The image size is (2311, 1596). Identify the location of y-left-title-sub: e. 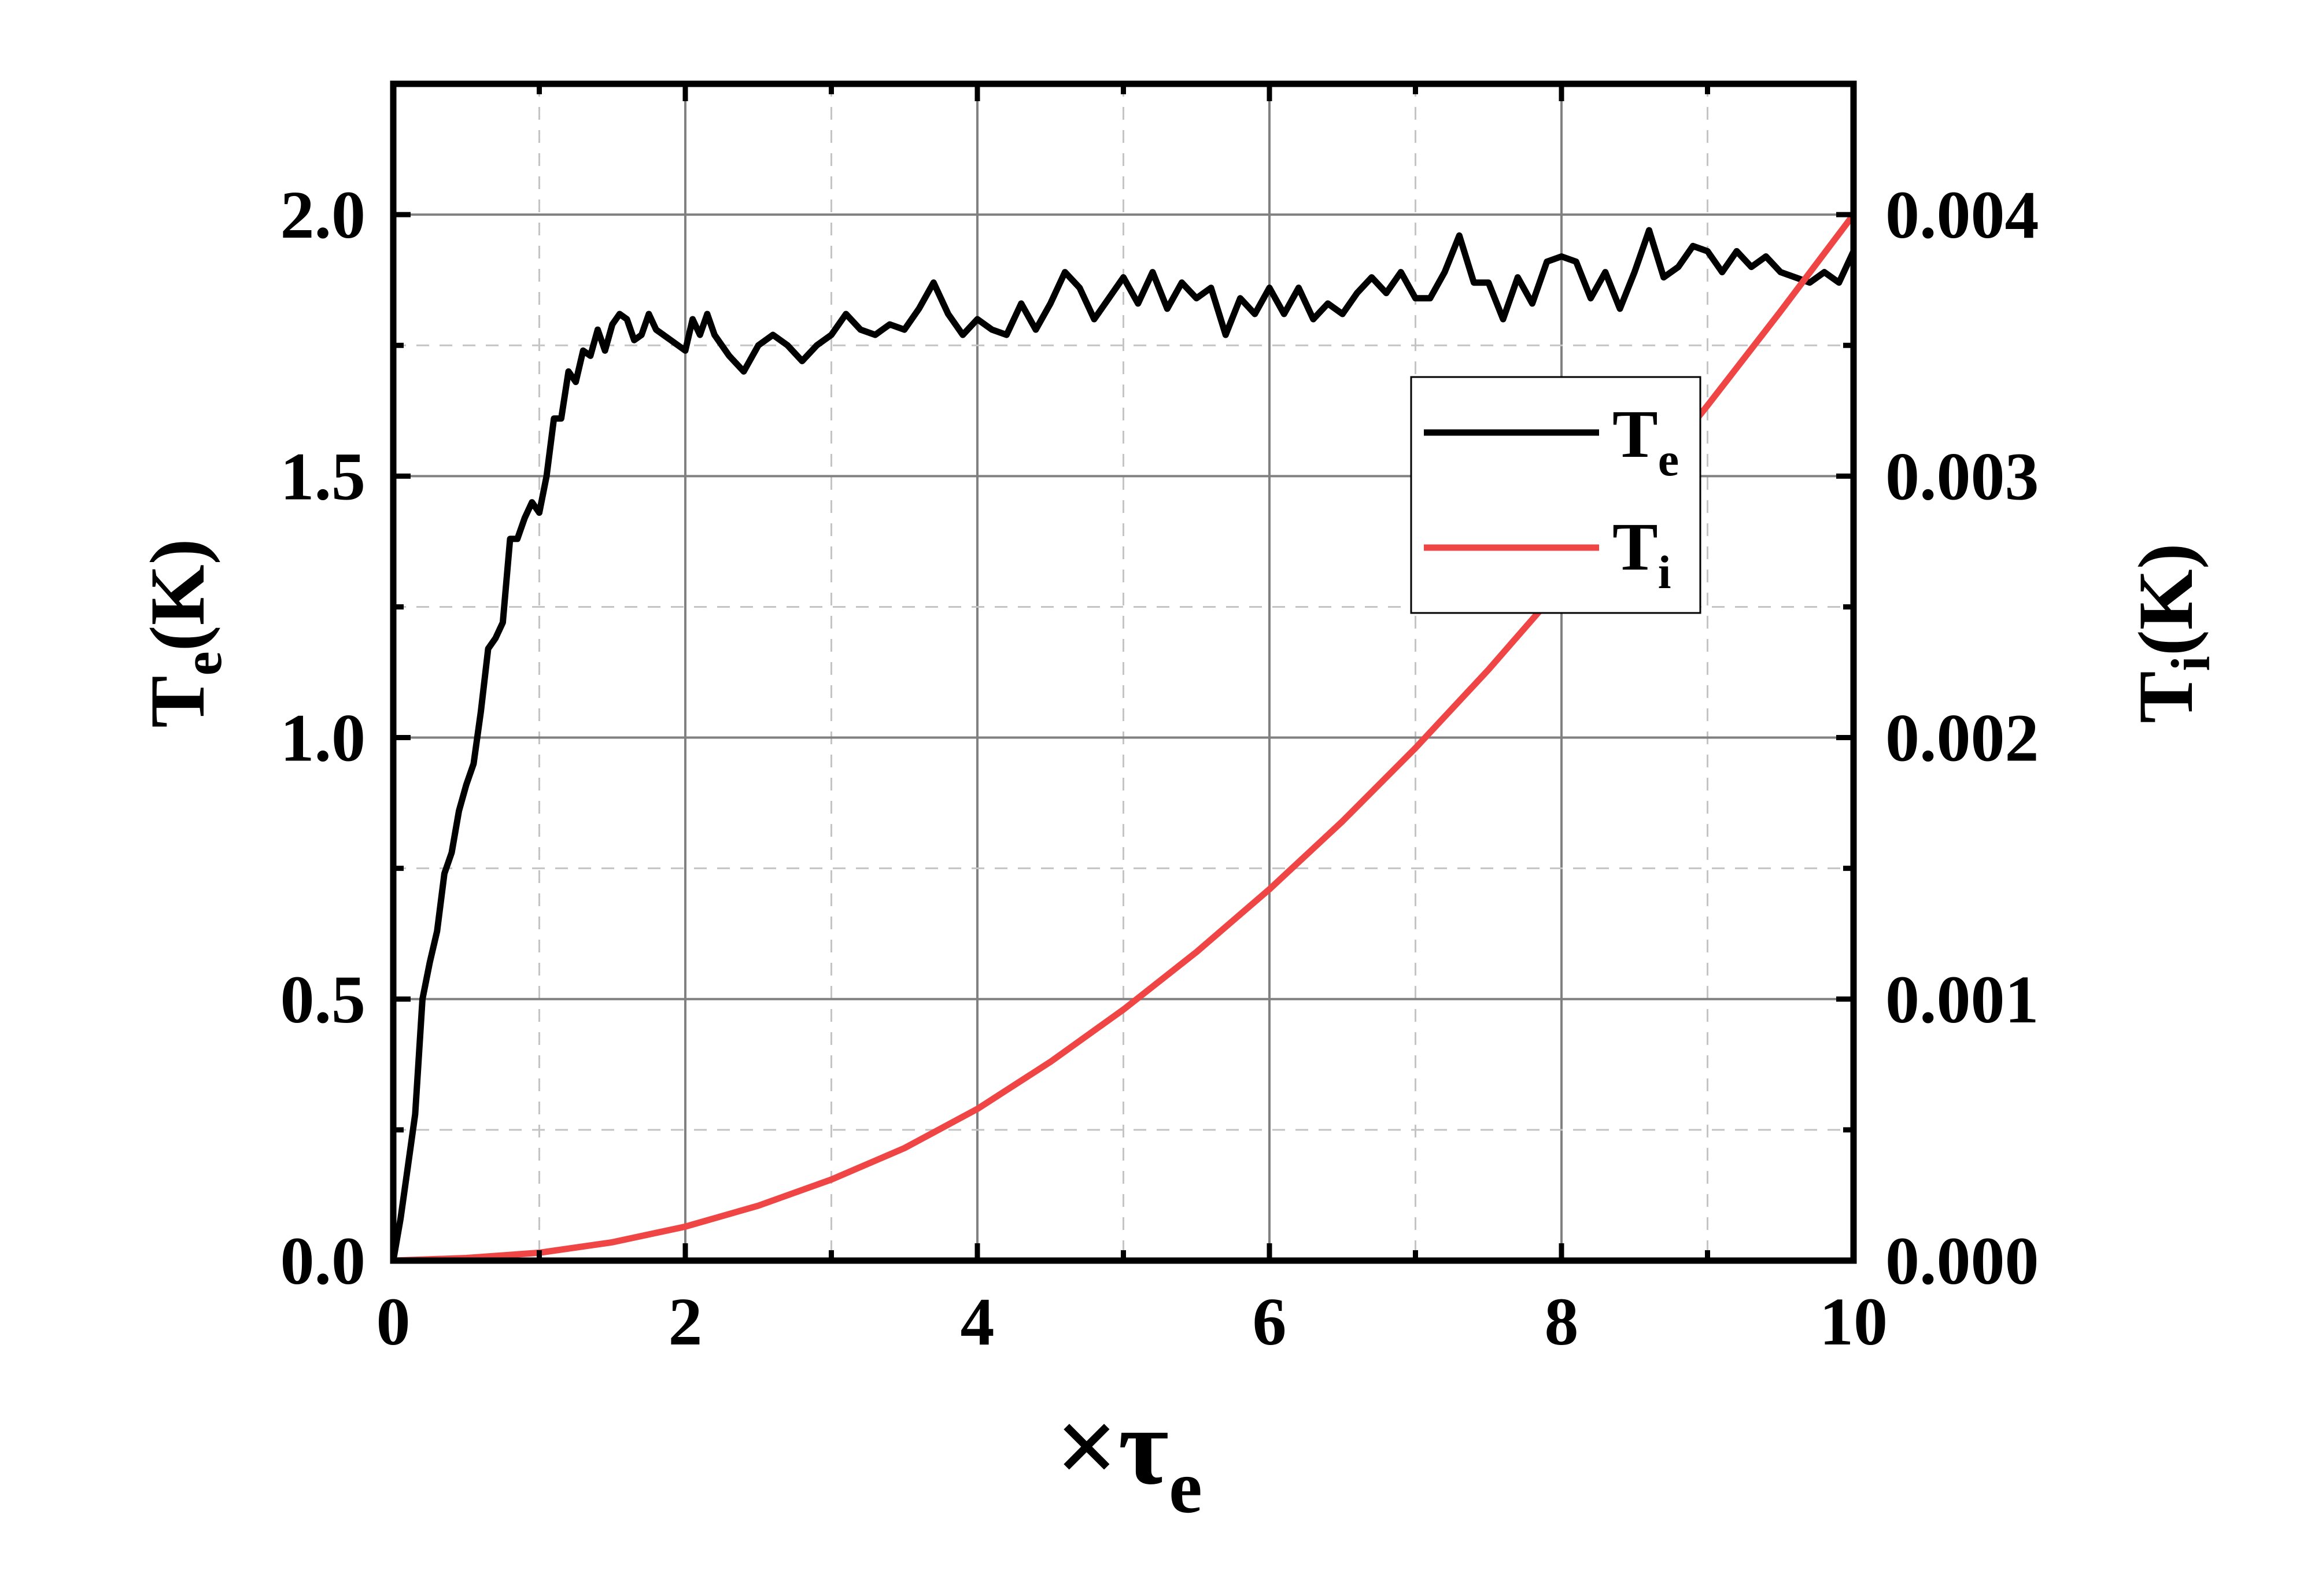
(203, 663).